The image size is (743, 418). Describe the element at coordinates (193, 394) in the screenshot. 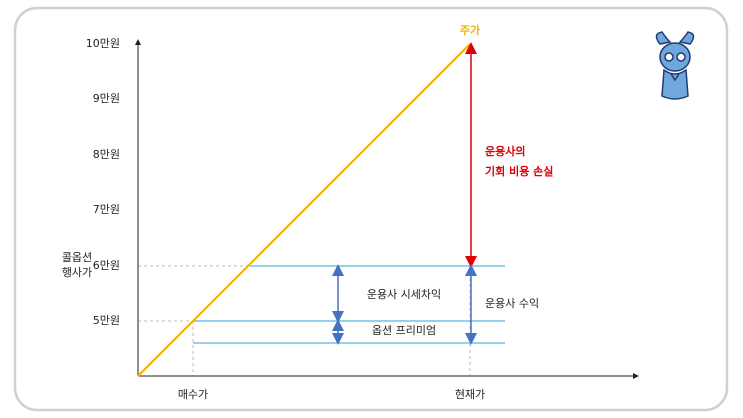

I see `x-label: 매수가` at that location.